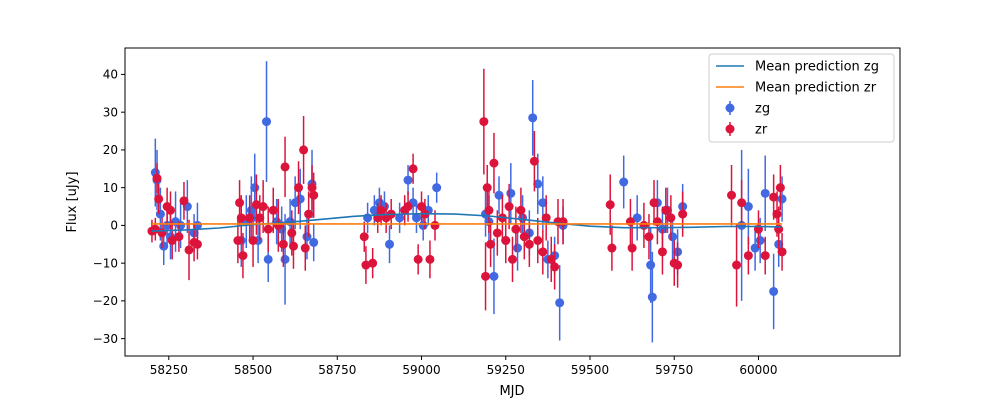  I want to click on x-tick-label-60000: 60000, so click(758, 370).